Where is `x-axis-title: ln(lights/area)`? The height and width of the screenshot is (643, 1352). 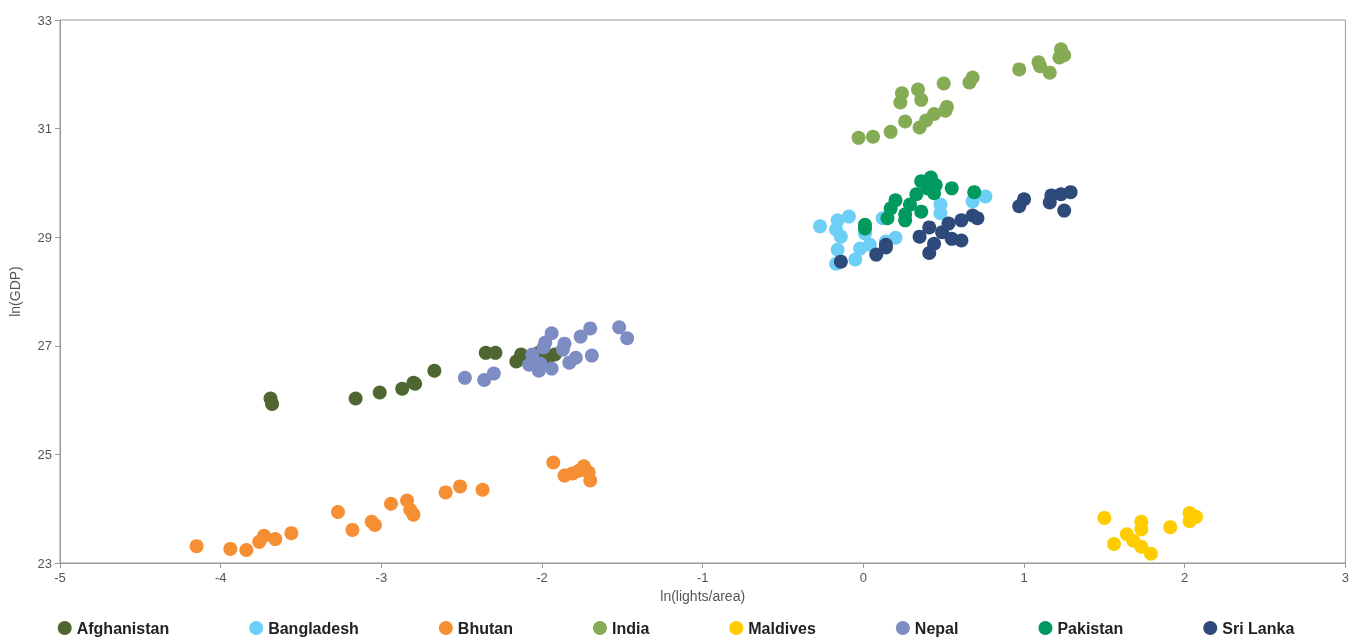 x-axis-title: ln(lights/area) is located at coordinates (703, 595).